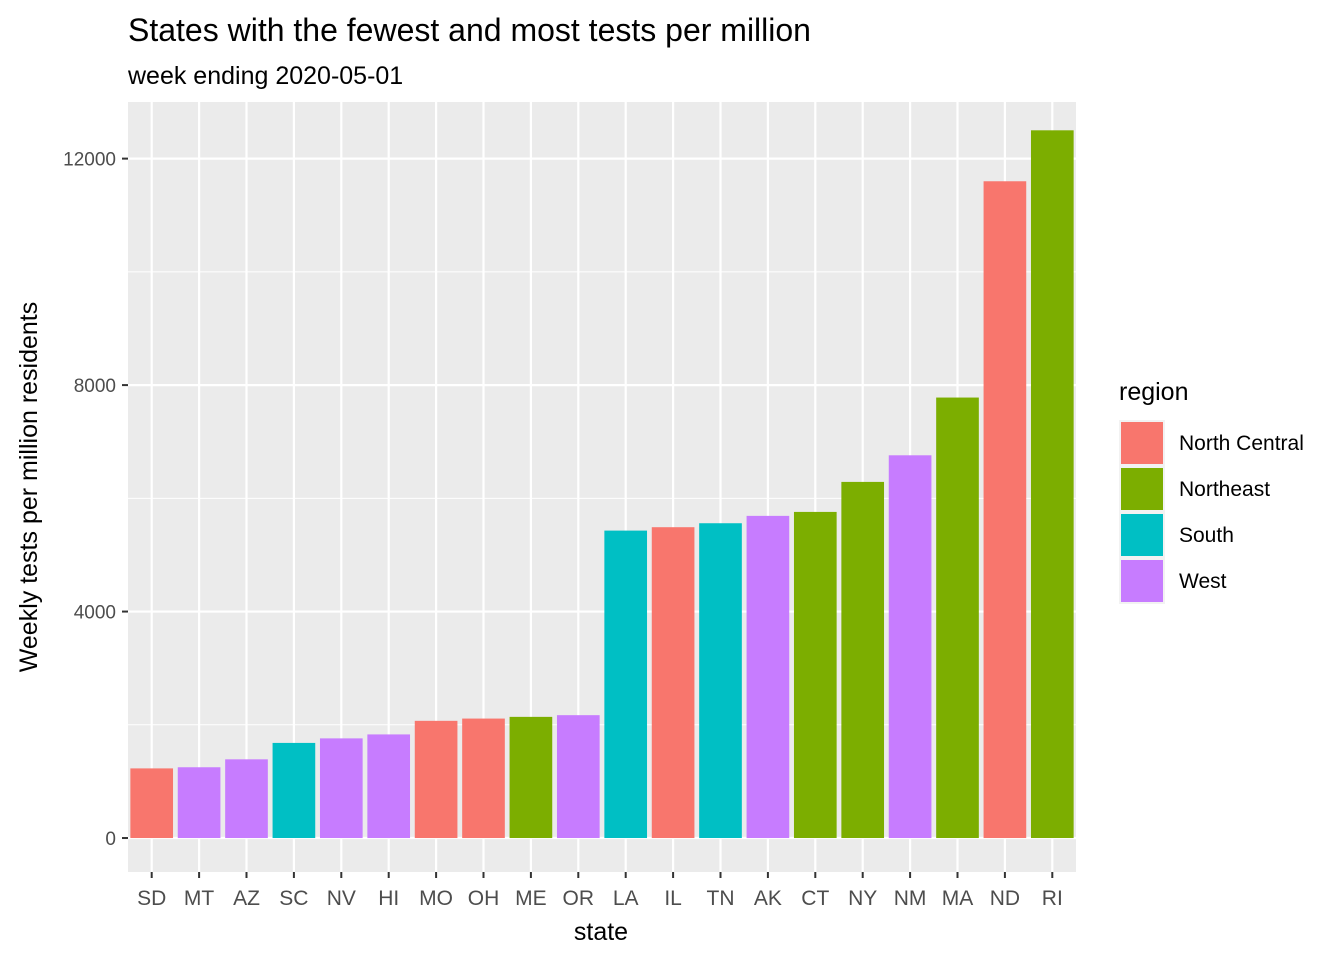  What do you see at coordinates (600, 891) in the screenshot?
I see `x-axis: SD MT AZ SC NV HI MO OH ME OR LA IL TN AK CT NY NM MA ND RI` at bounding box center [600, 891].